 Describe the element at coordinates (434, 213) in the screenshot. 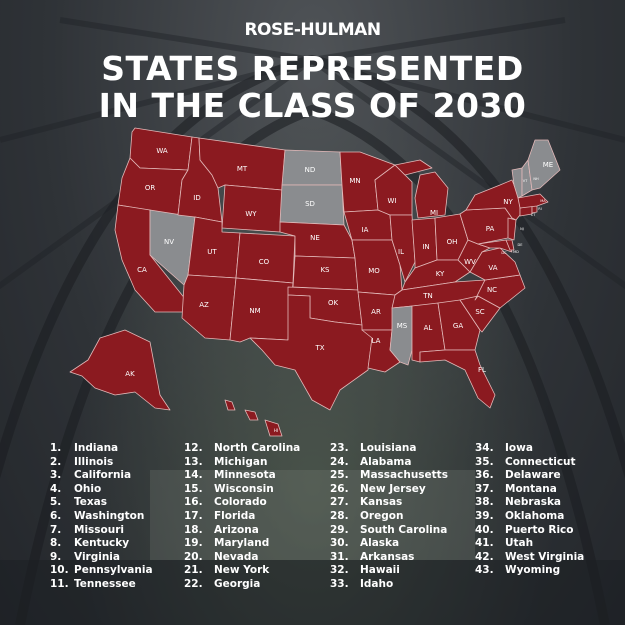

I see `label-mi: MI` at that location.